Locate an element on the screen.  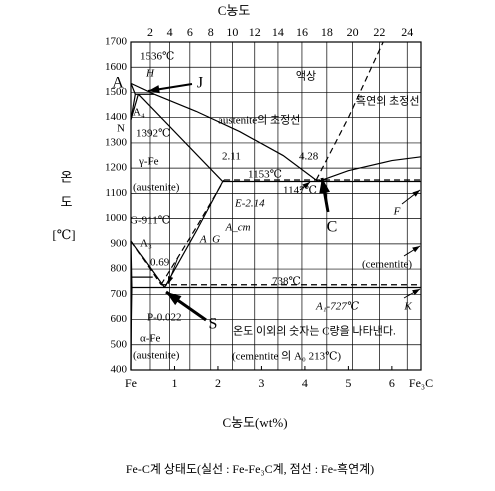
y-axis-unit: [℃] is located at coordinates (63, 234).